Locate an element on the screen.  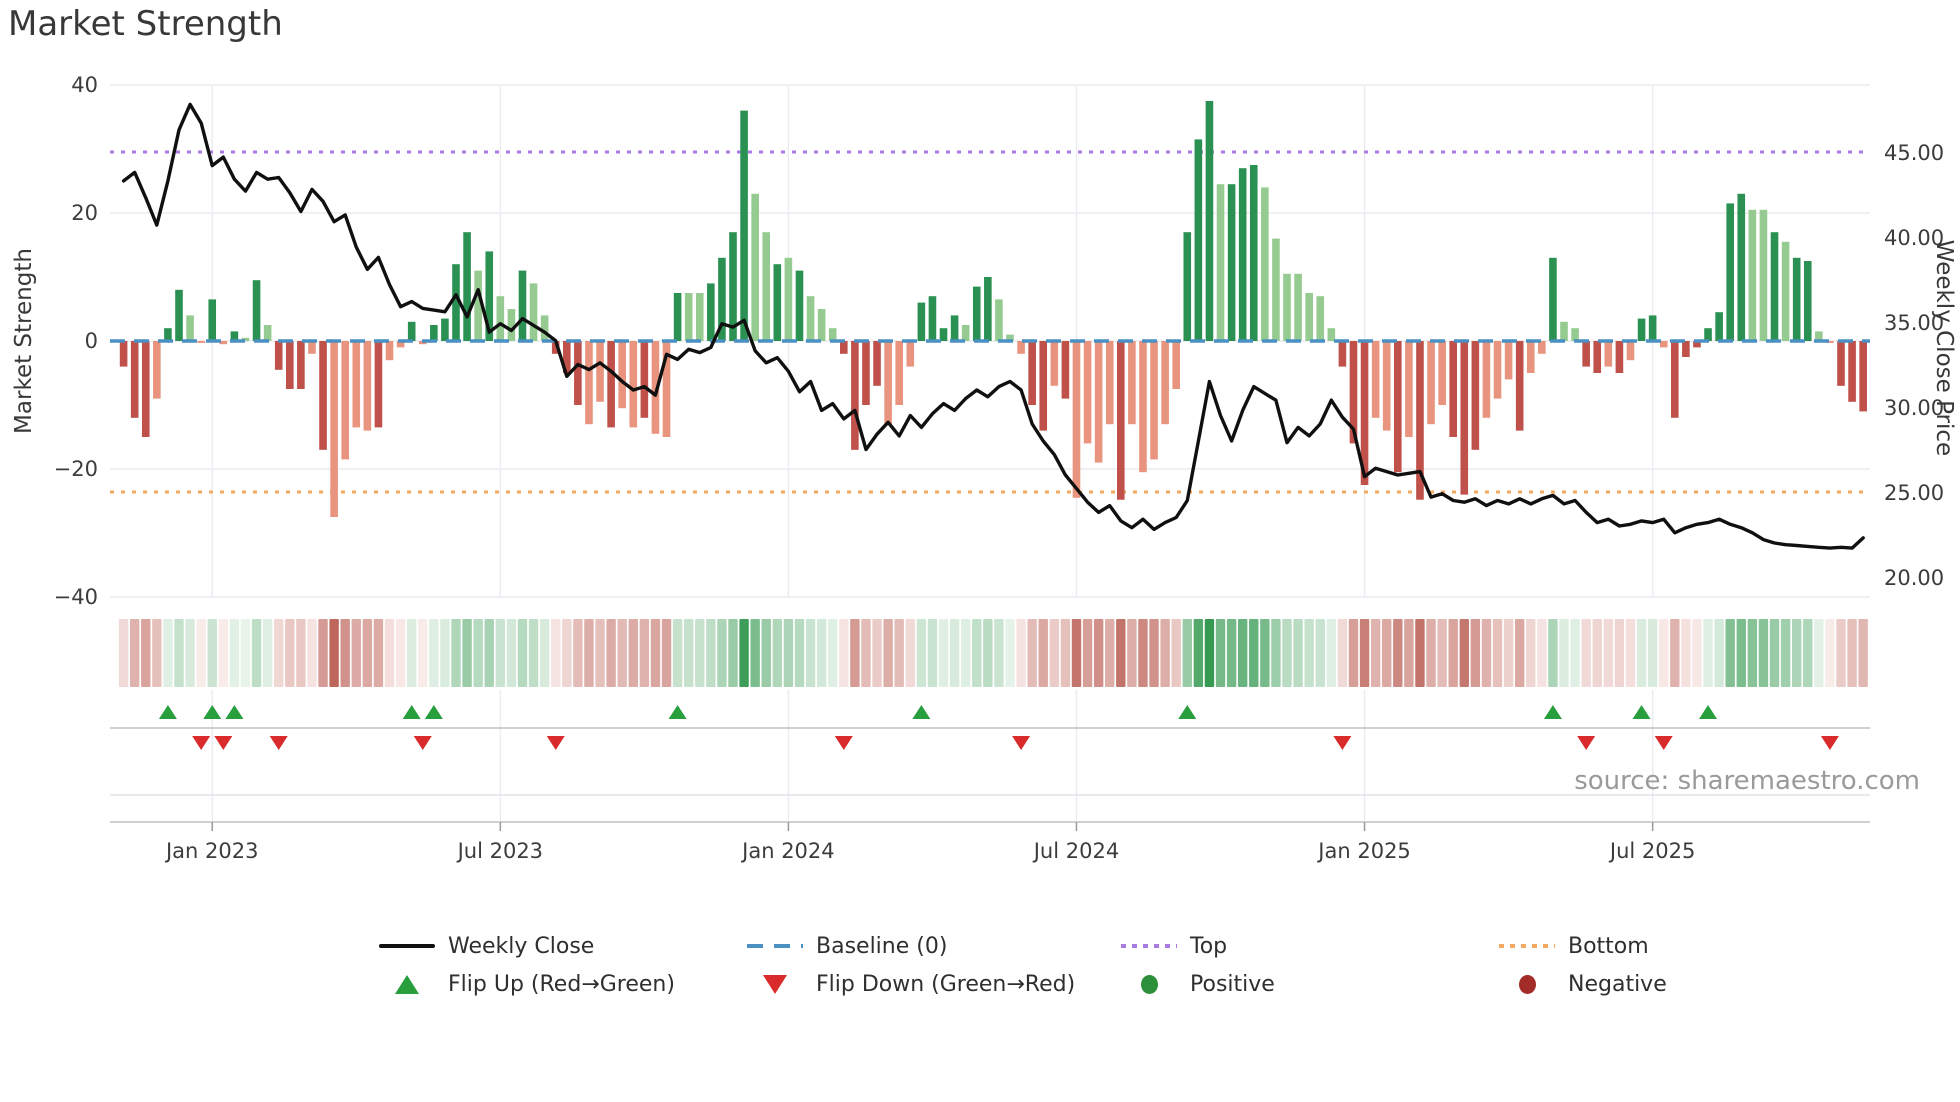
legend-item-bottom: Bottom is located at coordinates (1573, 946).